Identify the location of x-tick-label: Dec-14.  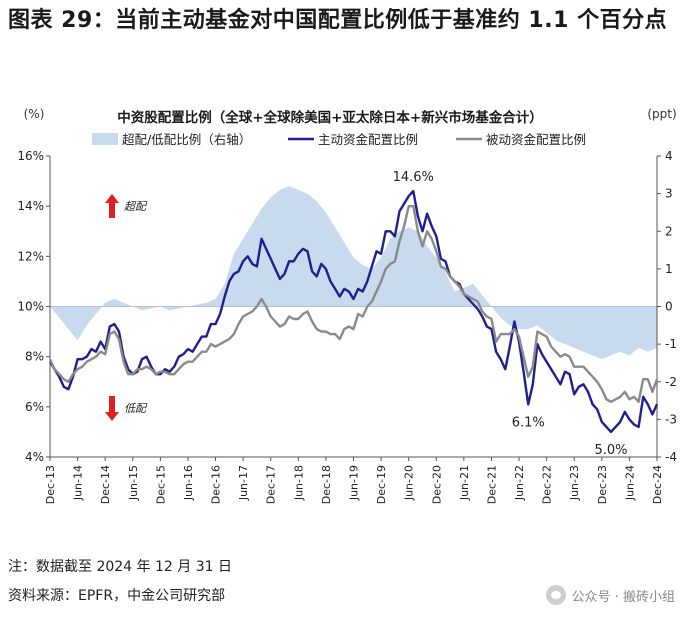
(105, 484).